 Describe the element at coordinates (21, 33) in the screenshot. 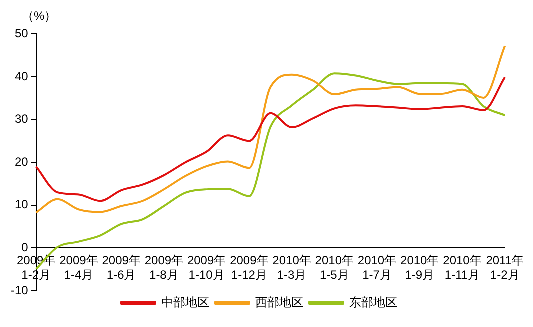

I see `y-tick-label: 50` at that location.